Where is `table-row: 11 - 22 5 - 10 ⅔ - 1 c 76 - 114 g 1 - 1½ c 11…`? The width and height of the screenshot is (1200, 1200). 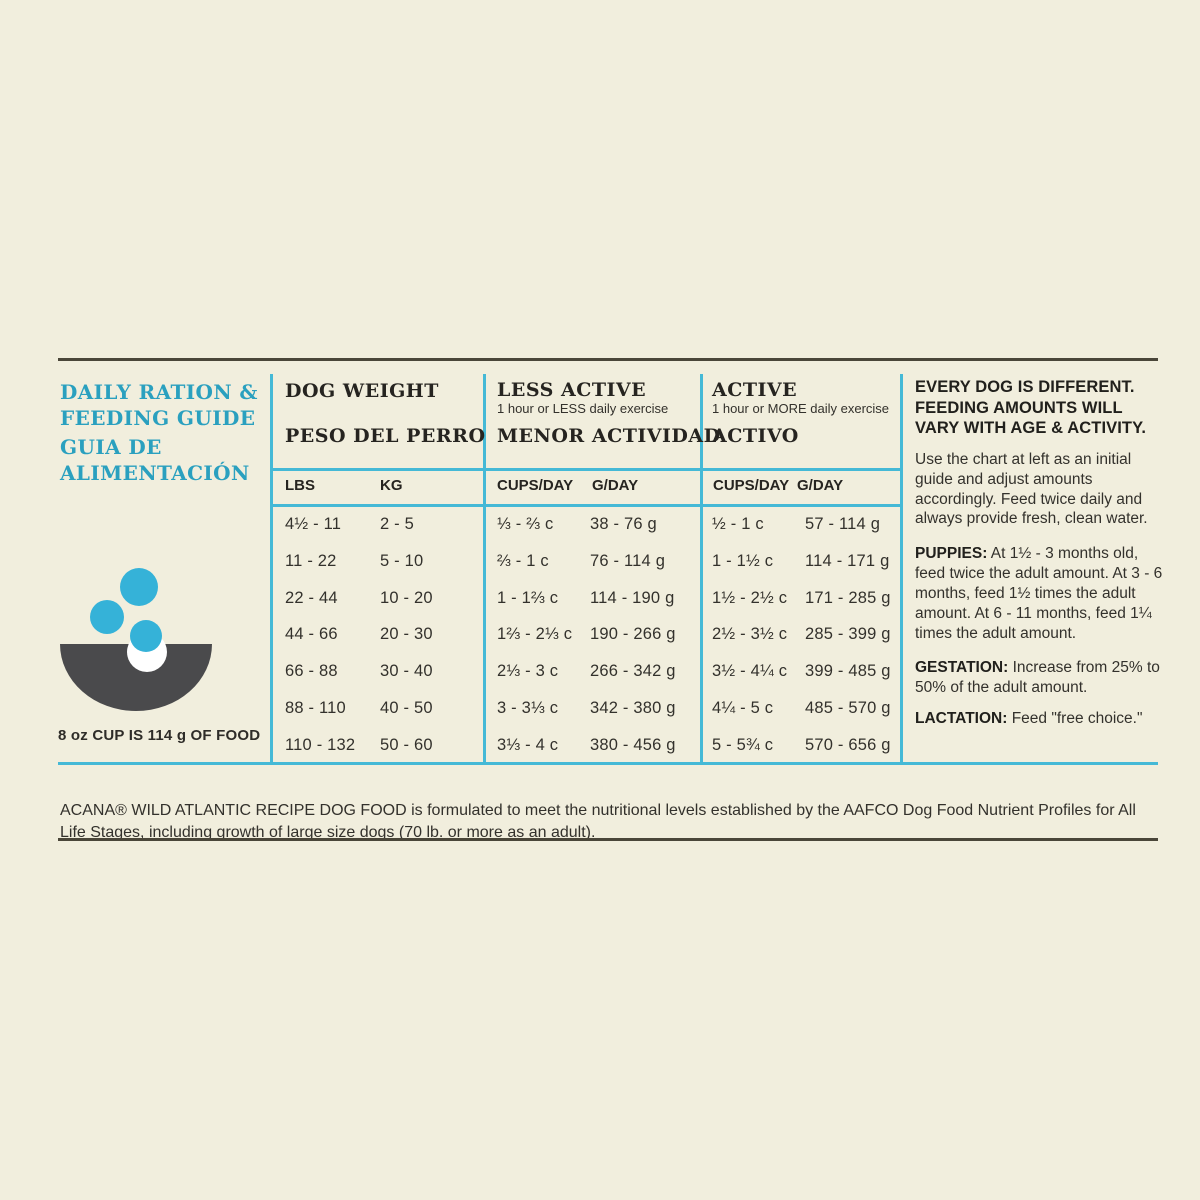
table-row: 11 - 22 5 - 10 ⅔ - 1 c 76 - 114 g 1 - 1½ c 11… is located at coordinates (450, 561).